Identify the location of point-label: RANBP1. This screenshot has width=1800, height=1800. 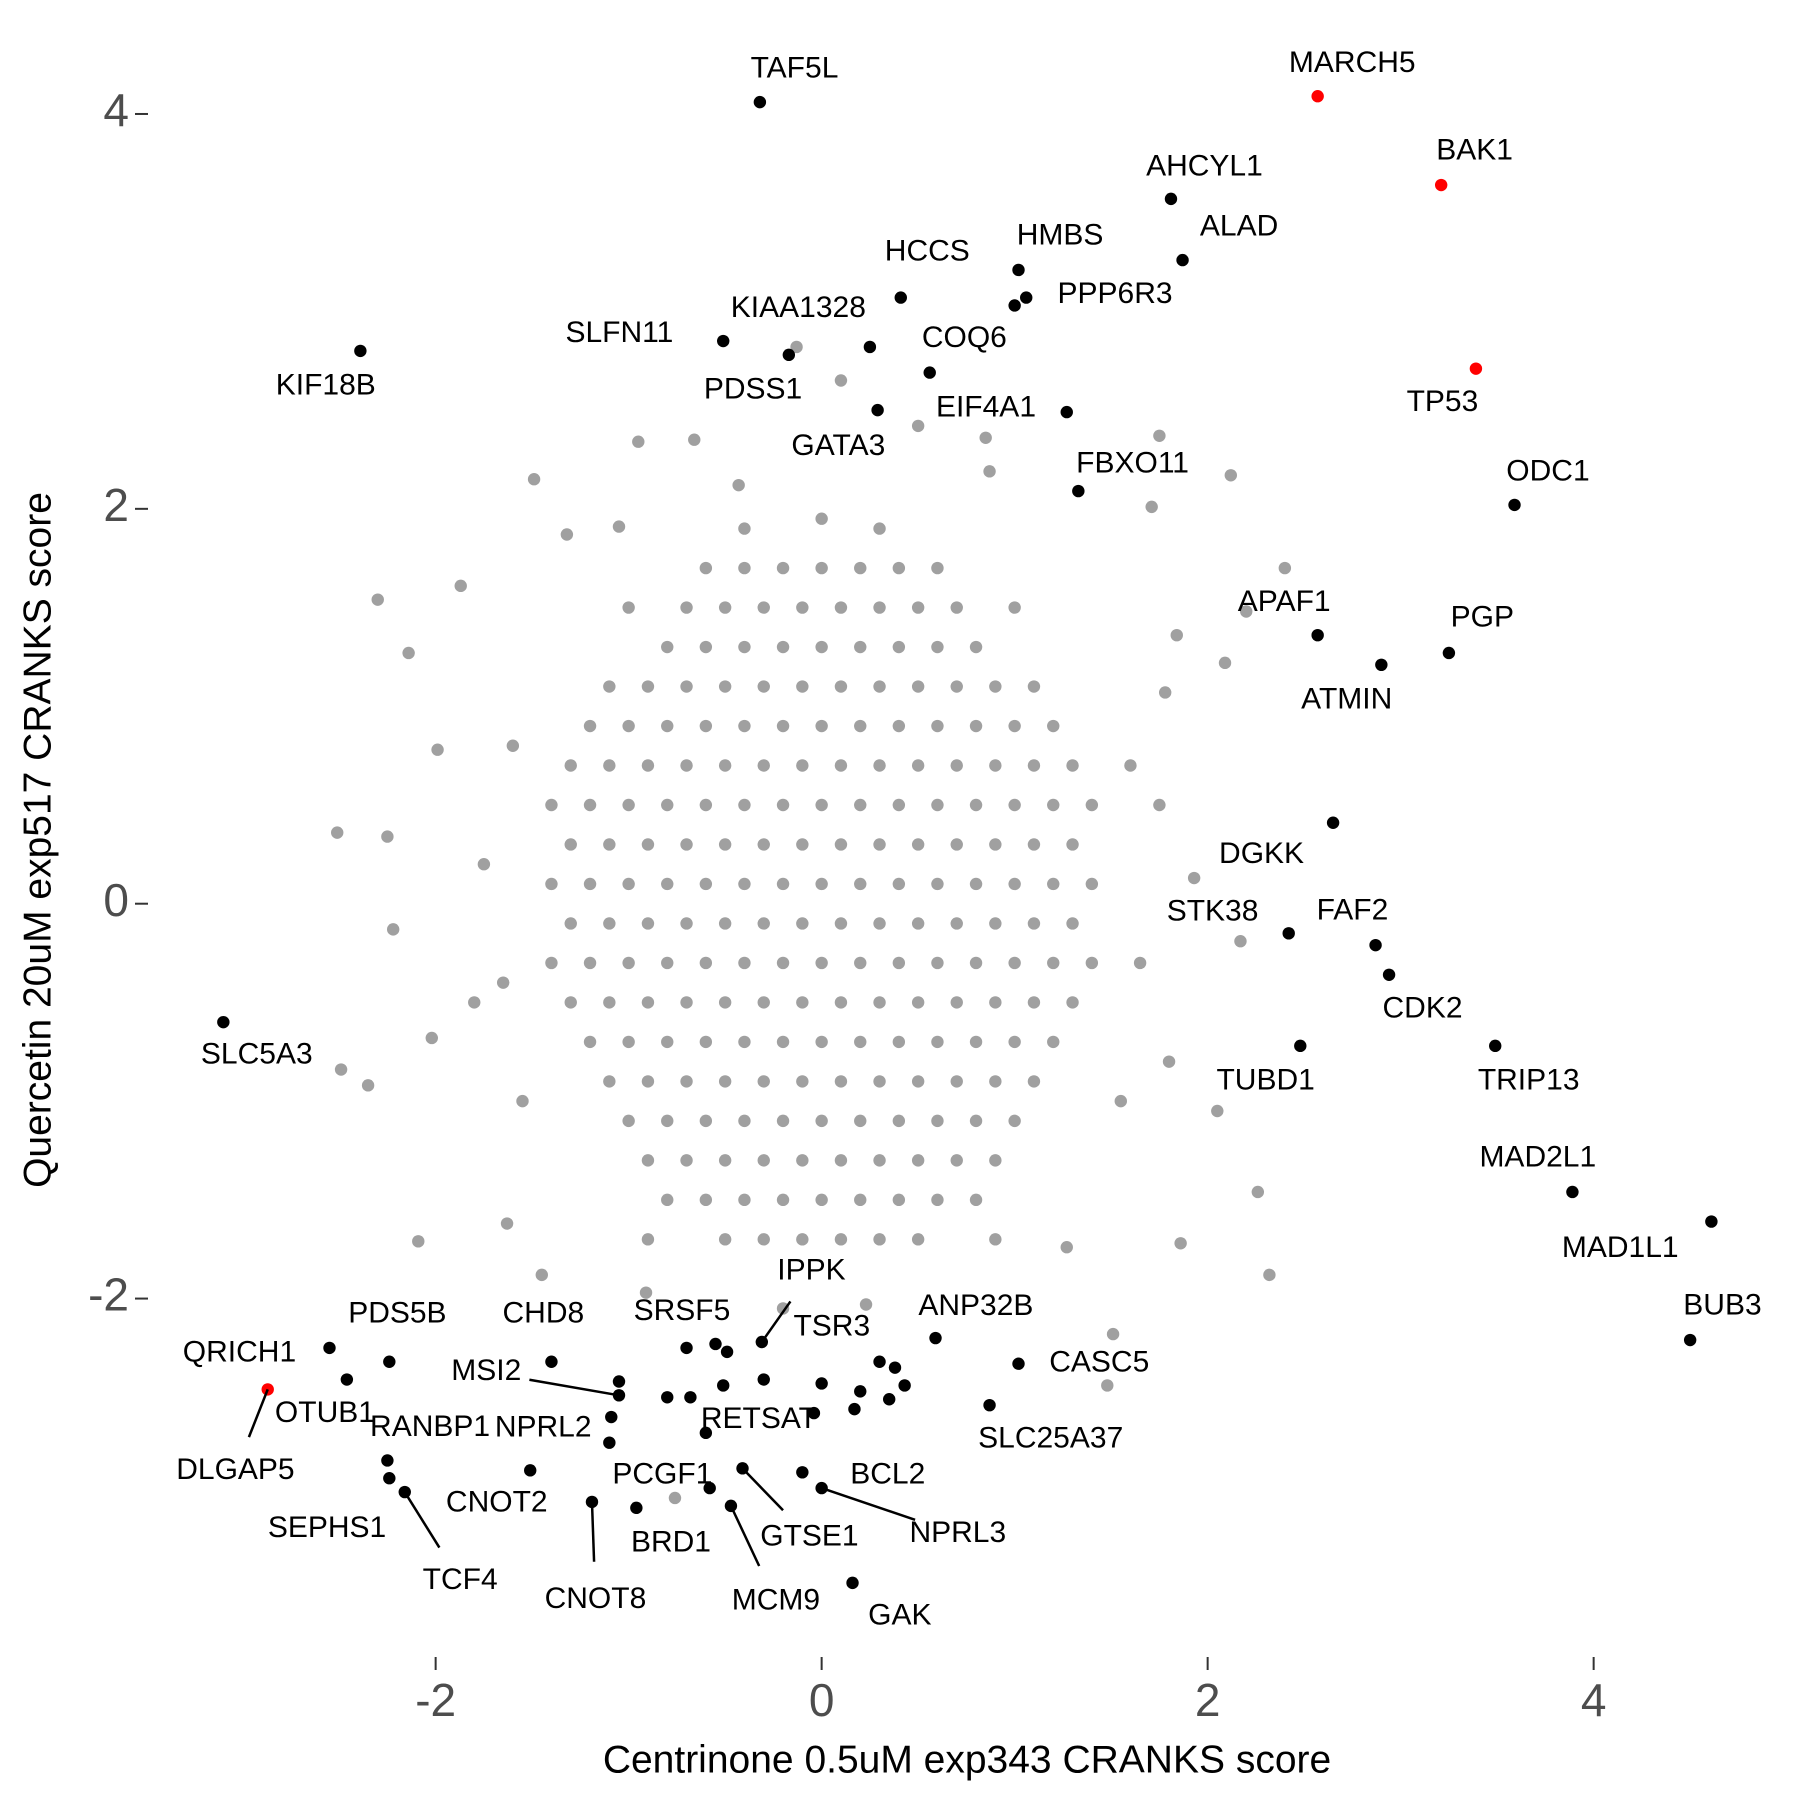
(430, 1426).